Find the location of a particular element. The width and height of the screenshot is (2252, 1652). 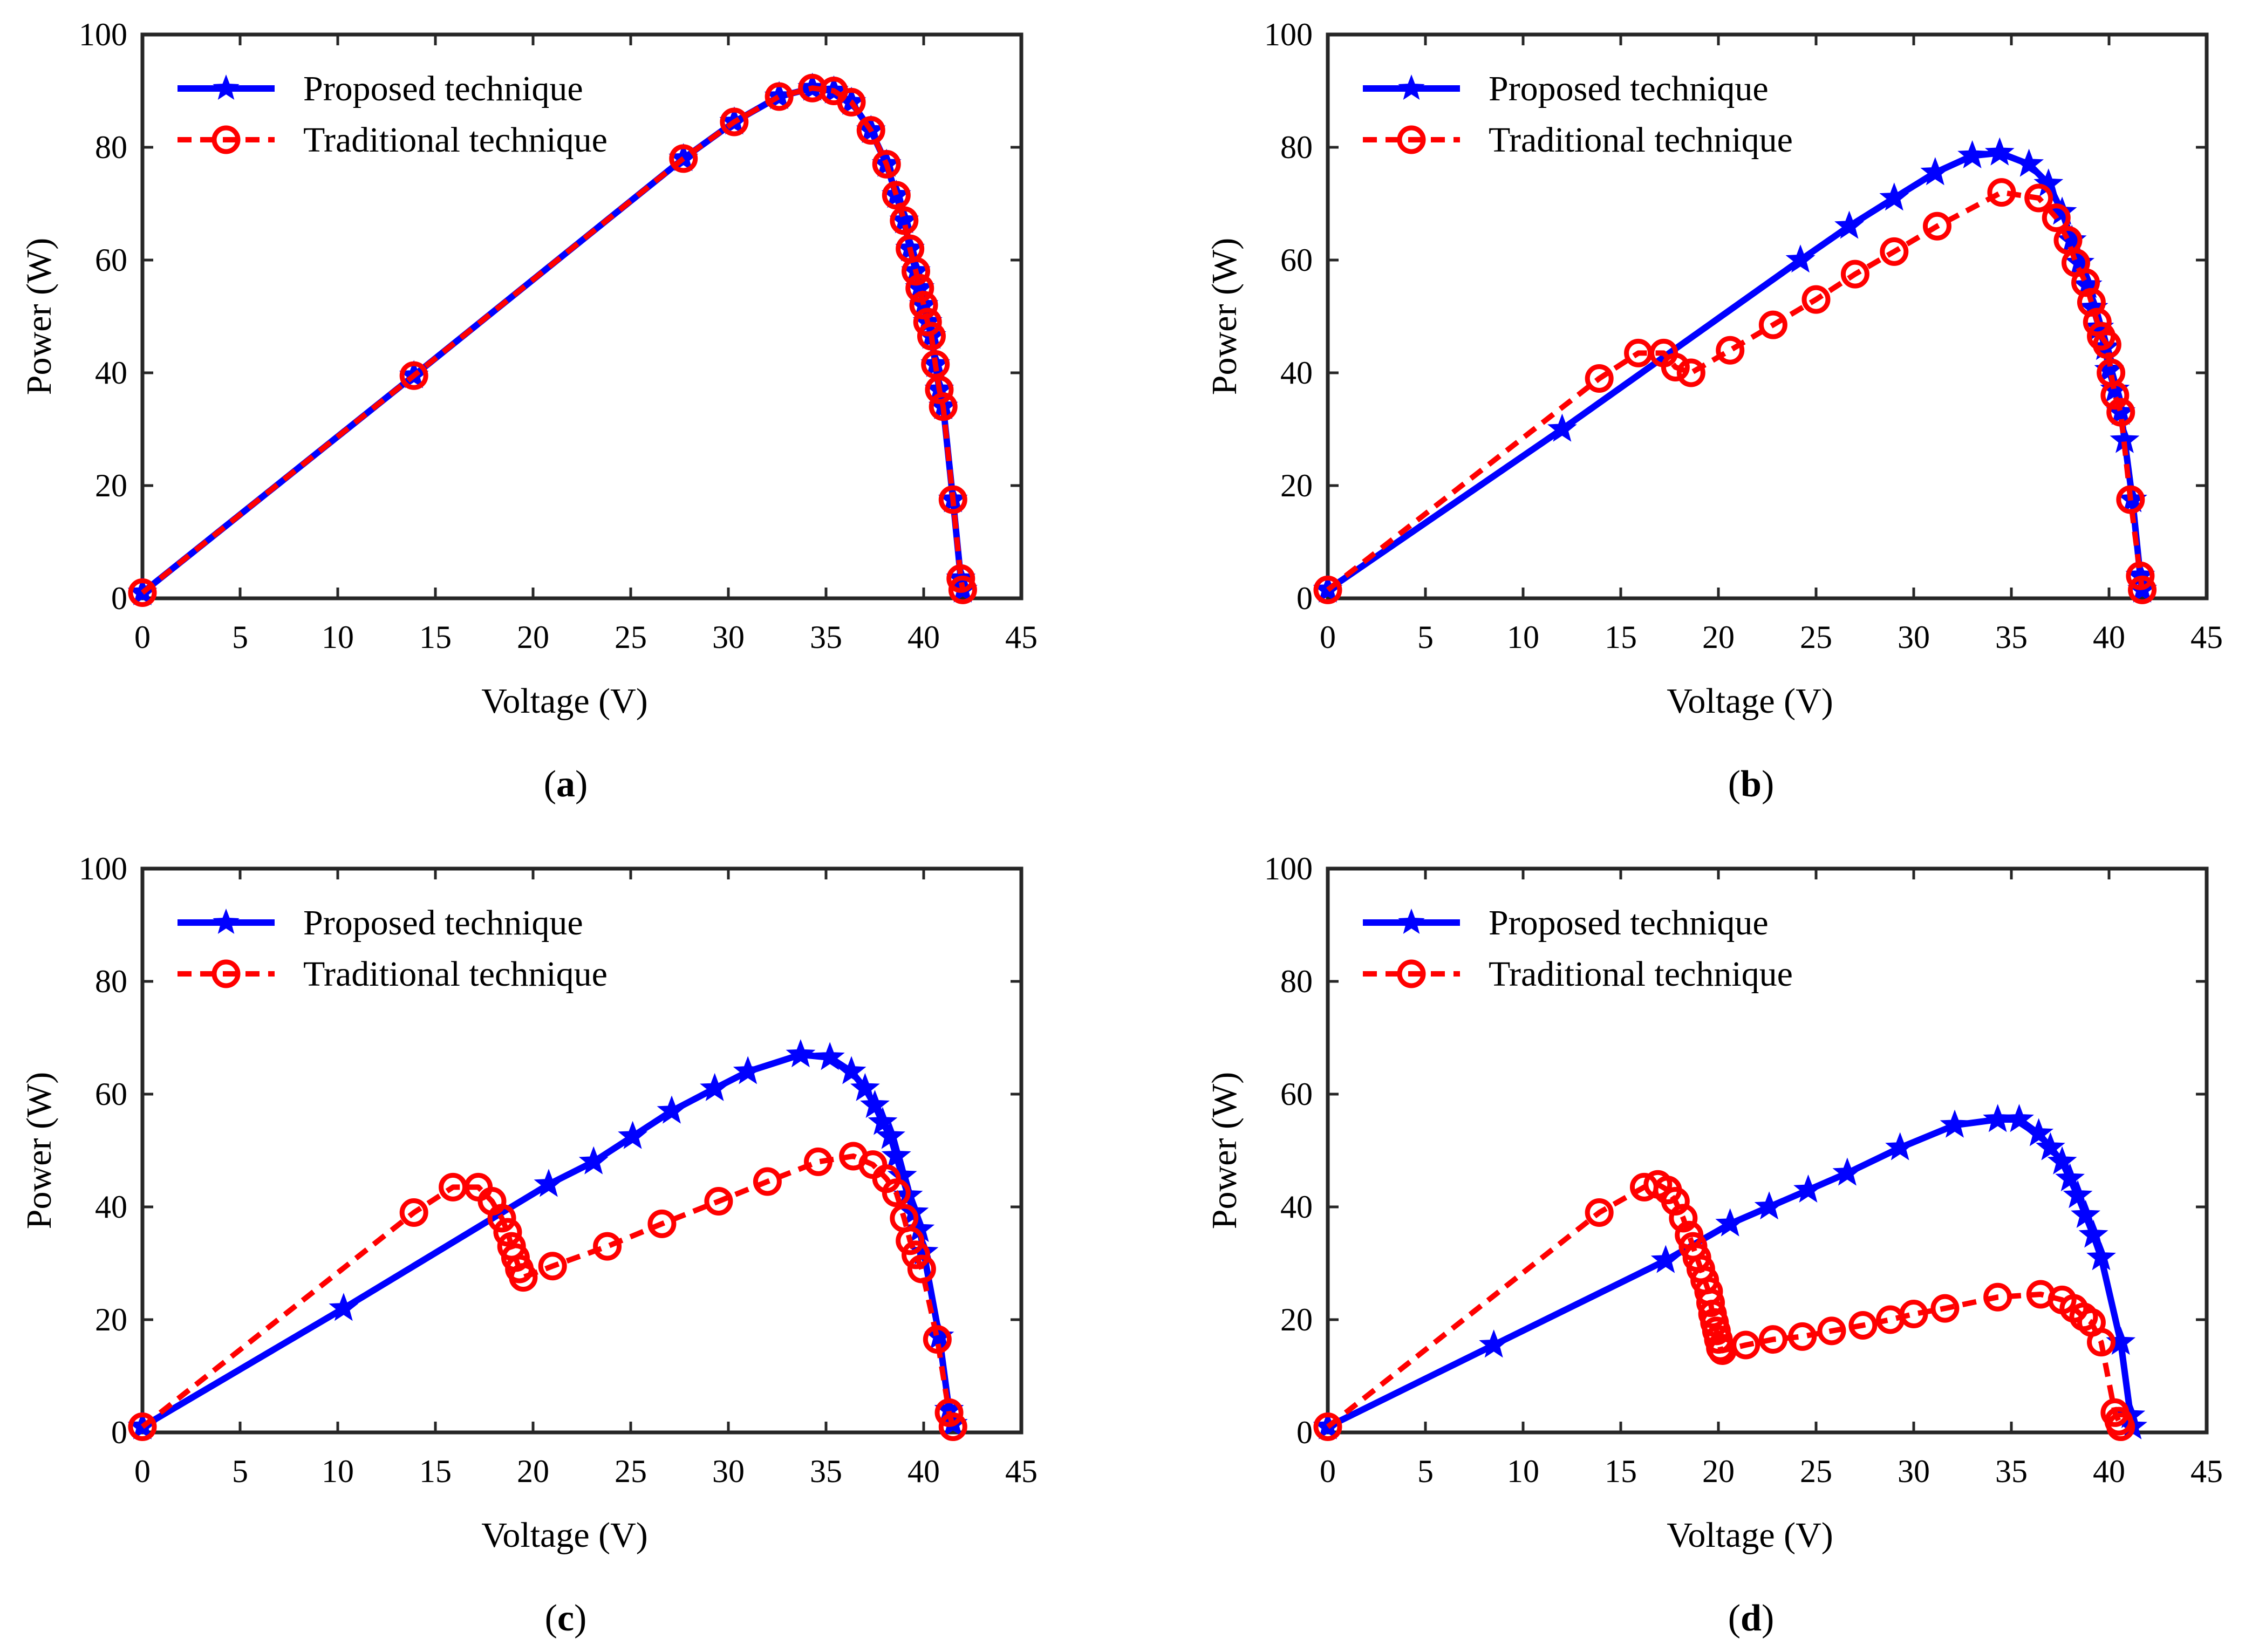

y-tick-label: 80 is located at coordinates (1296, 147).